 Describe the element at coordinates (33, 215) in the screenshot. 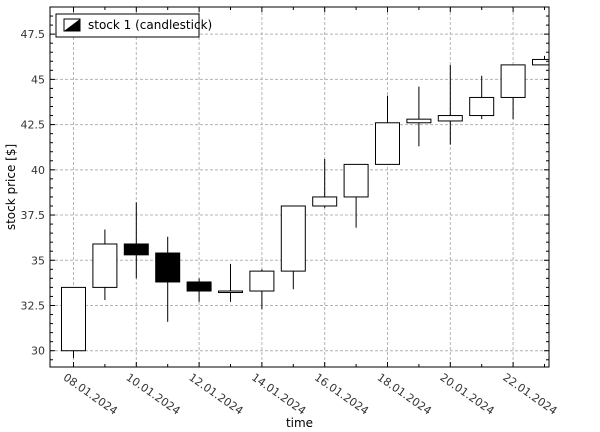

I see `y-tick-label: 37.5` at that location.